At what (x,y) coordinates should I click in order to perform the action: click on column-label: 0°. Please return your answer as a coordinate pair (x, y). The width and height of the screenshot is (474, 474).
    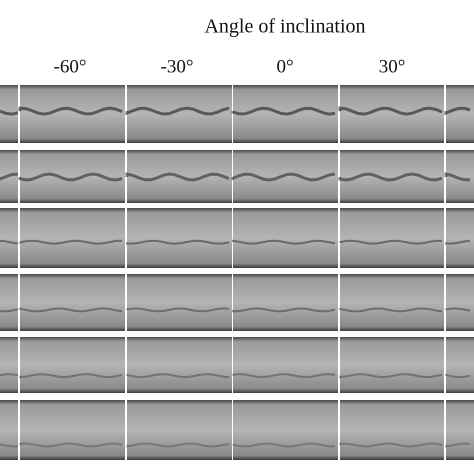
    Looking at the image, I should click on (284, 66).